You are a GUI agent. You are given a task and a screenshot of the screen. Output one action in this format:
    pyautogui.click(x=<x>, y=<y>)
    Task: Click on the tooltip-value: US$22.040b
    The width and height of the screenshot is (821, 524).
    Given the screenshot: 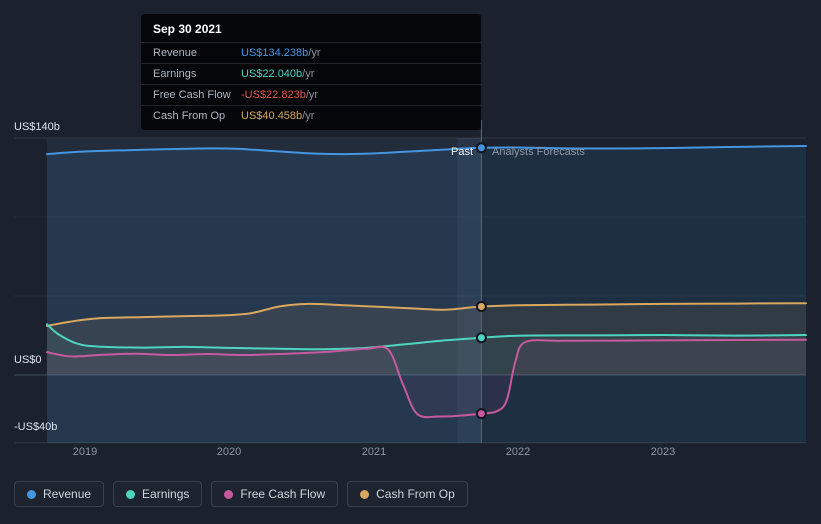 What is the action you would take?
    pyautogui.click(x=272, y=74)
    